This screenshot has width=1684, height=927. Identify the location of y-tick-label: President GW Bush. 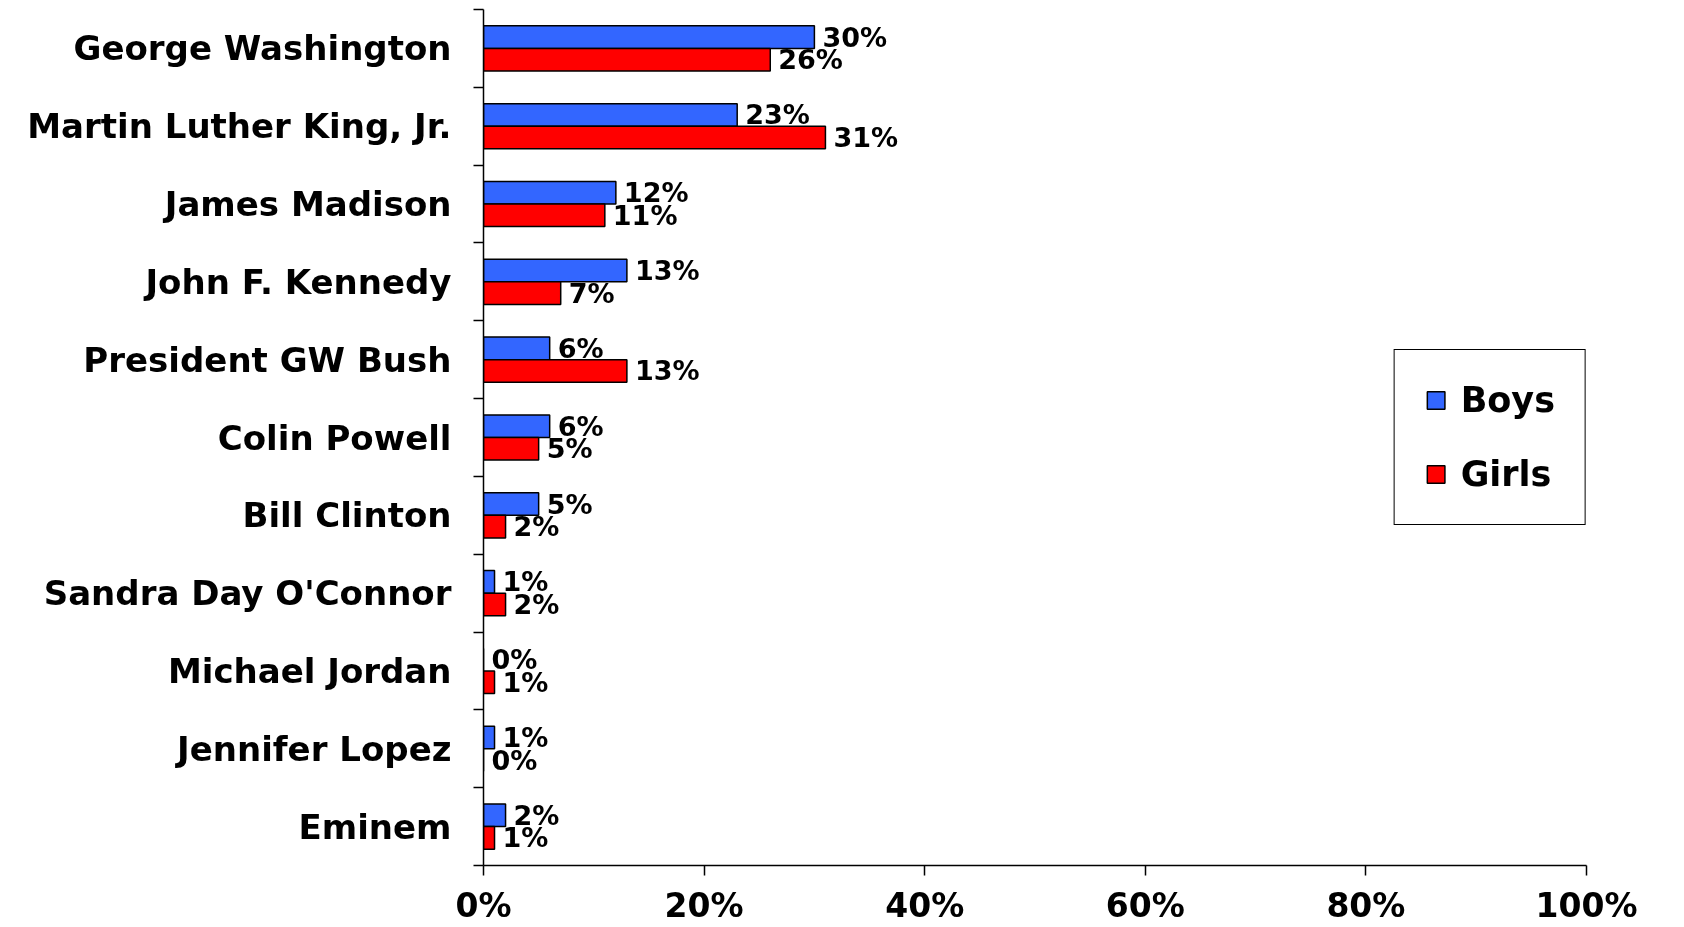
(267, 359).